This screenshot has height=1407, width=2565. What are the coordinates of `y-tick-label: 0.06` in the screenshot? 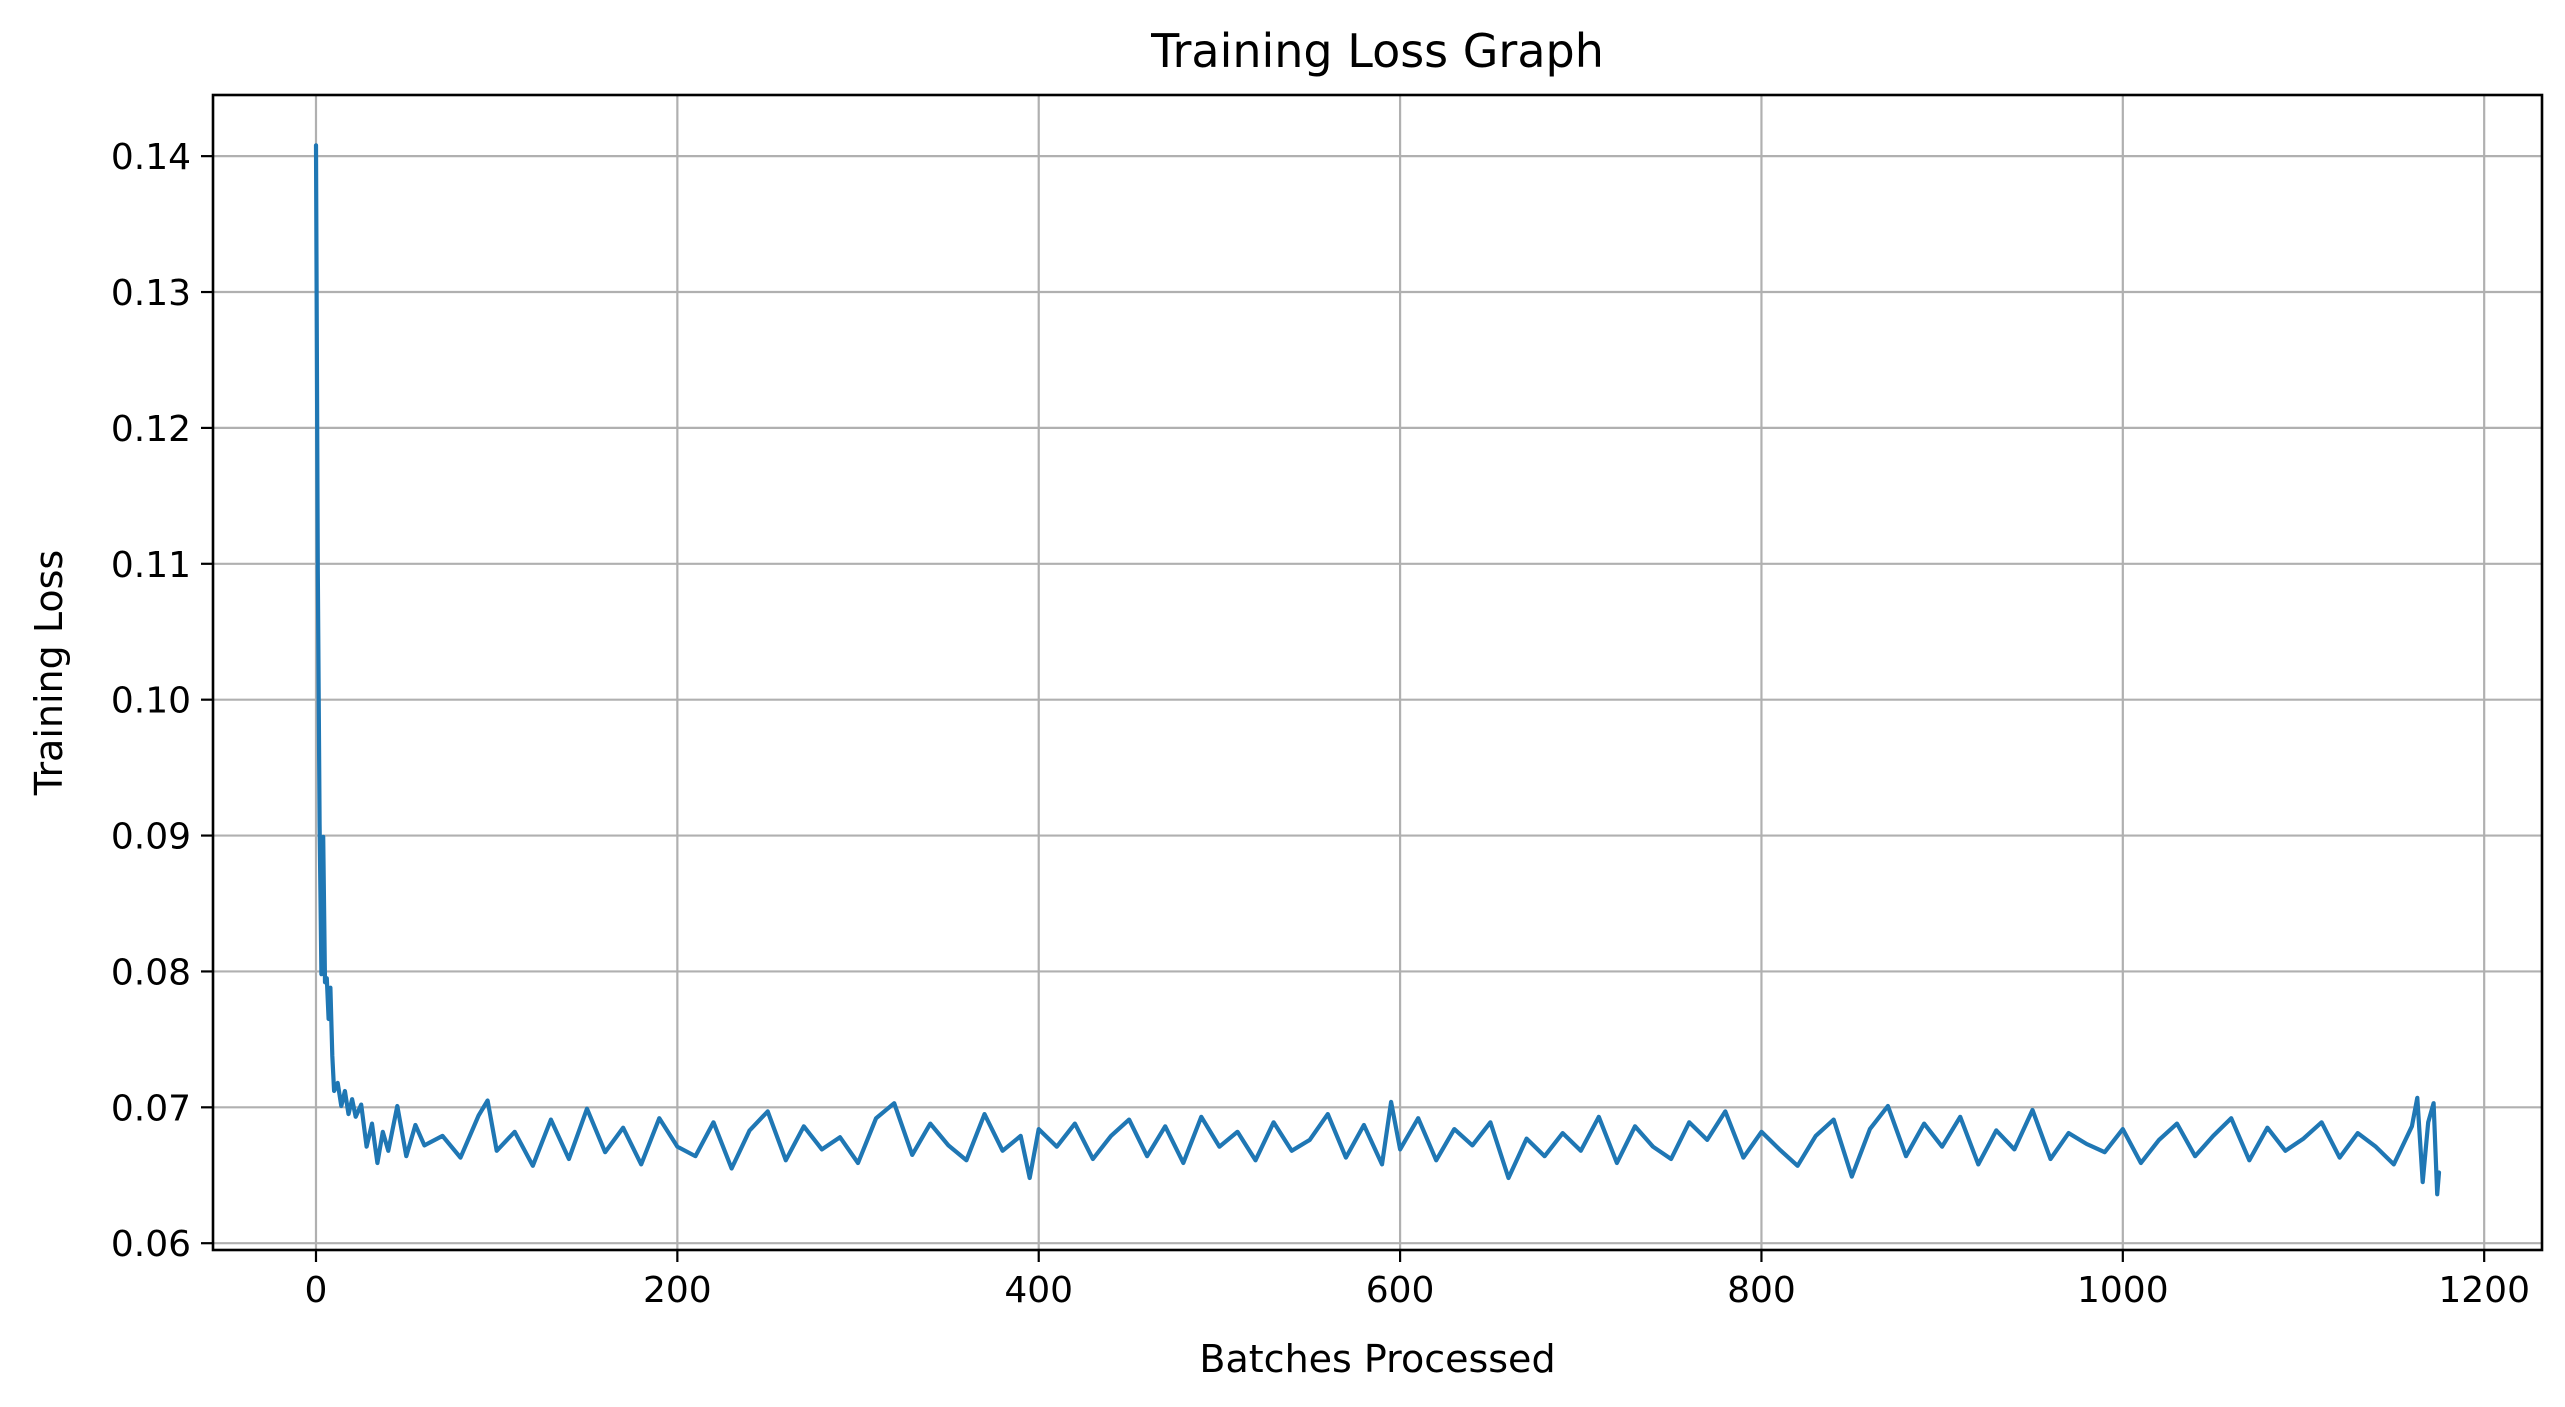 It's located at (151, 1244).